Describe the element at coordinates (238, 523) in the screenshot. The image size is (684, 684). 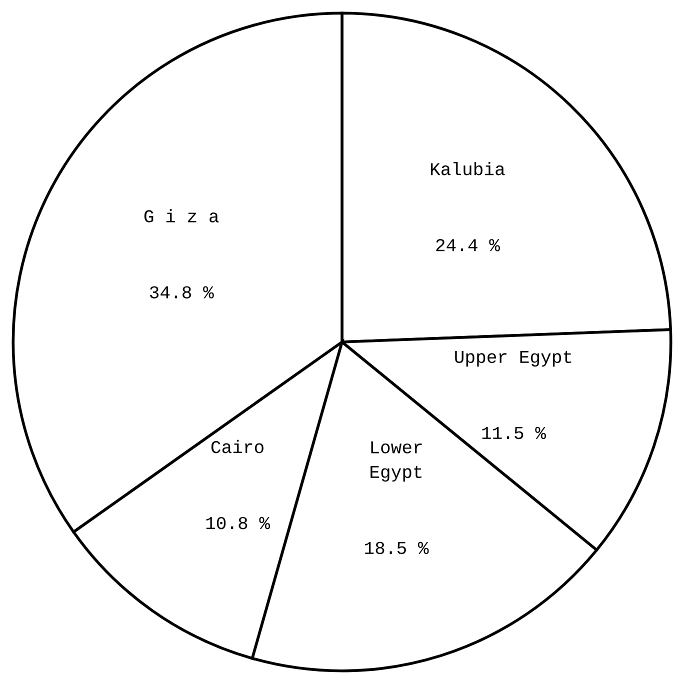
I see `data-label: 10.8 %` at that location.